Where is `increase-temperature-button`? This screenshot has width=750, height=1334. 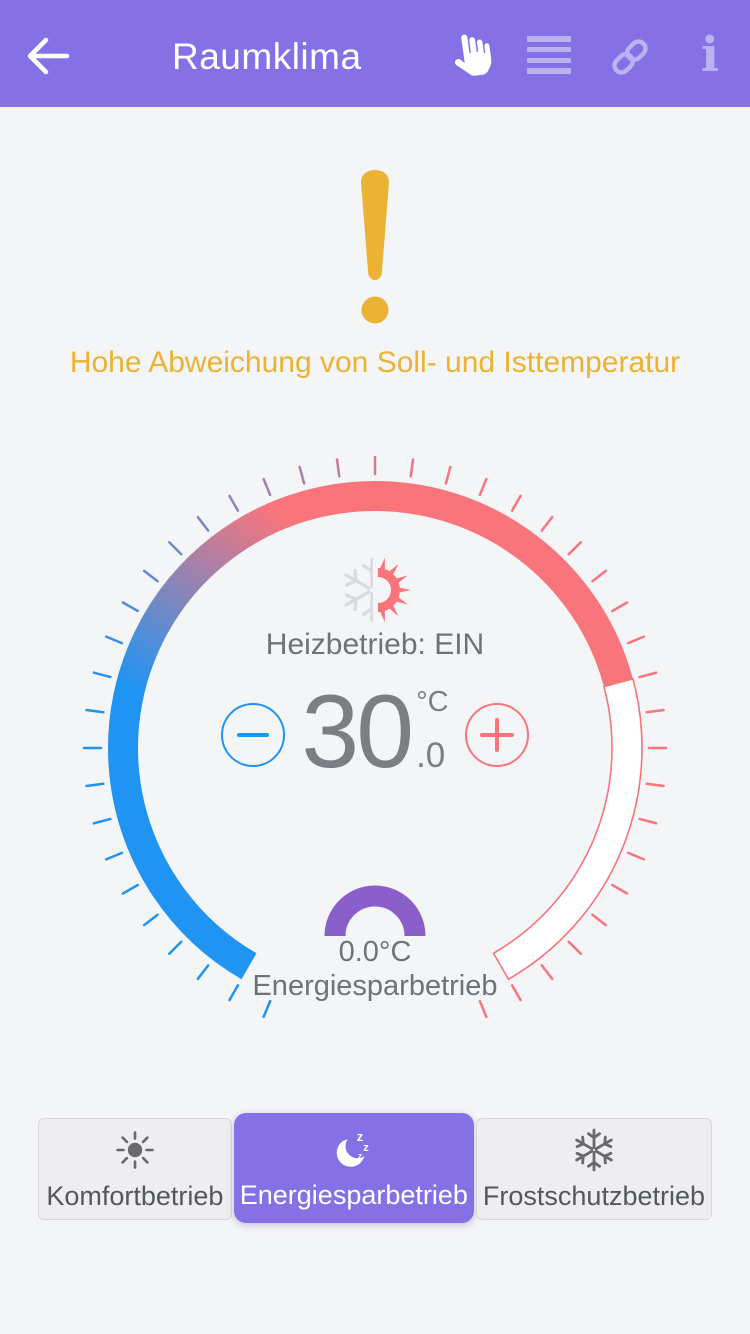 increase-temperature-button is located at coordinates (497, 735).